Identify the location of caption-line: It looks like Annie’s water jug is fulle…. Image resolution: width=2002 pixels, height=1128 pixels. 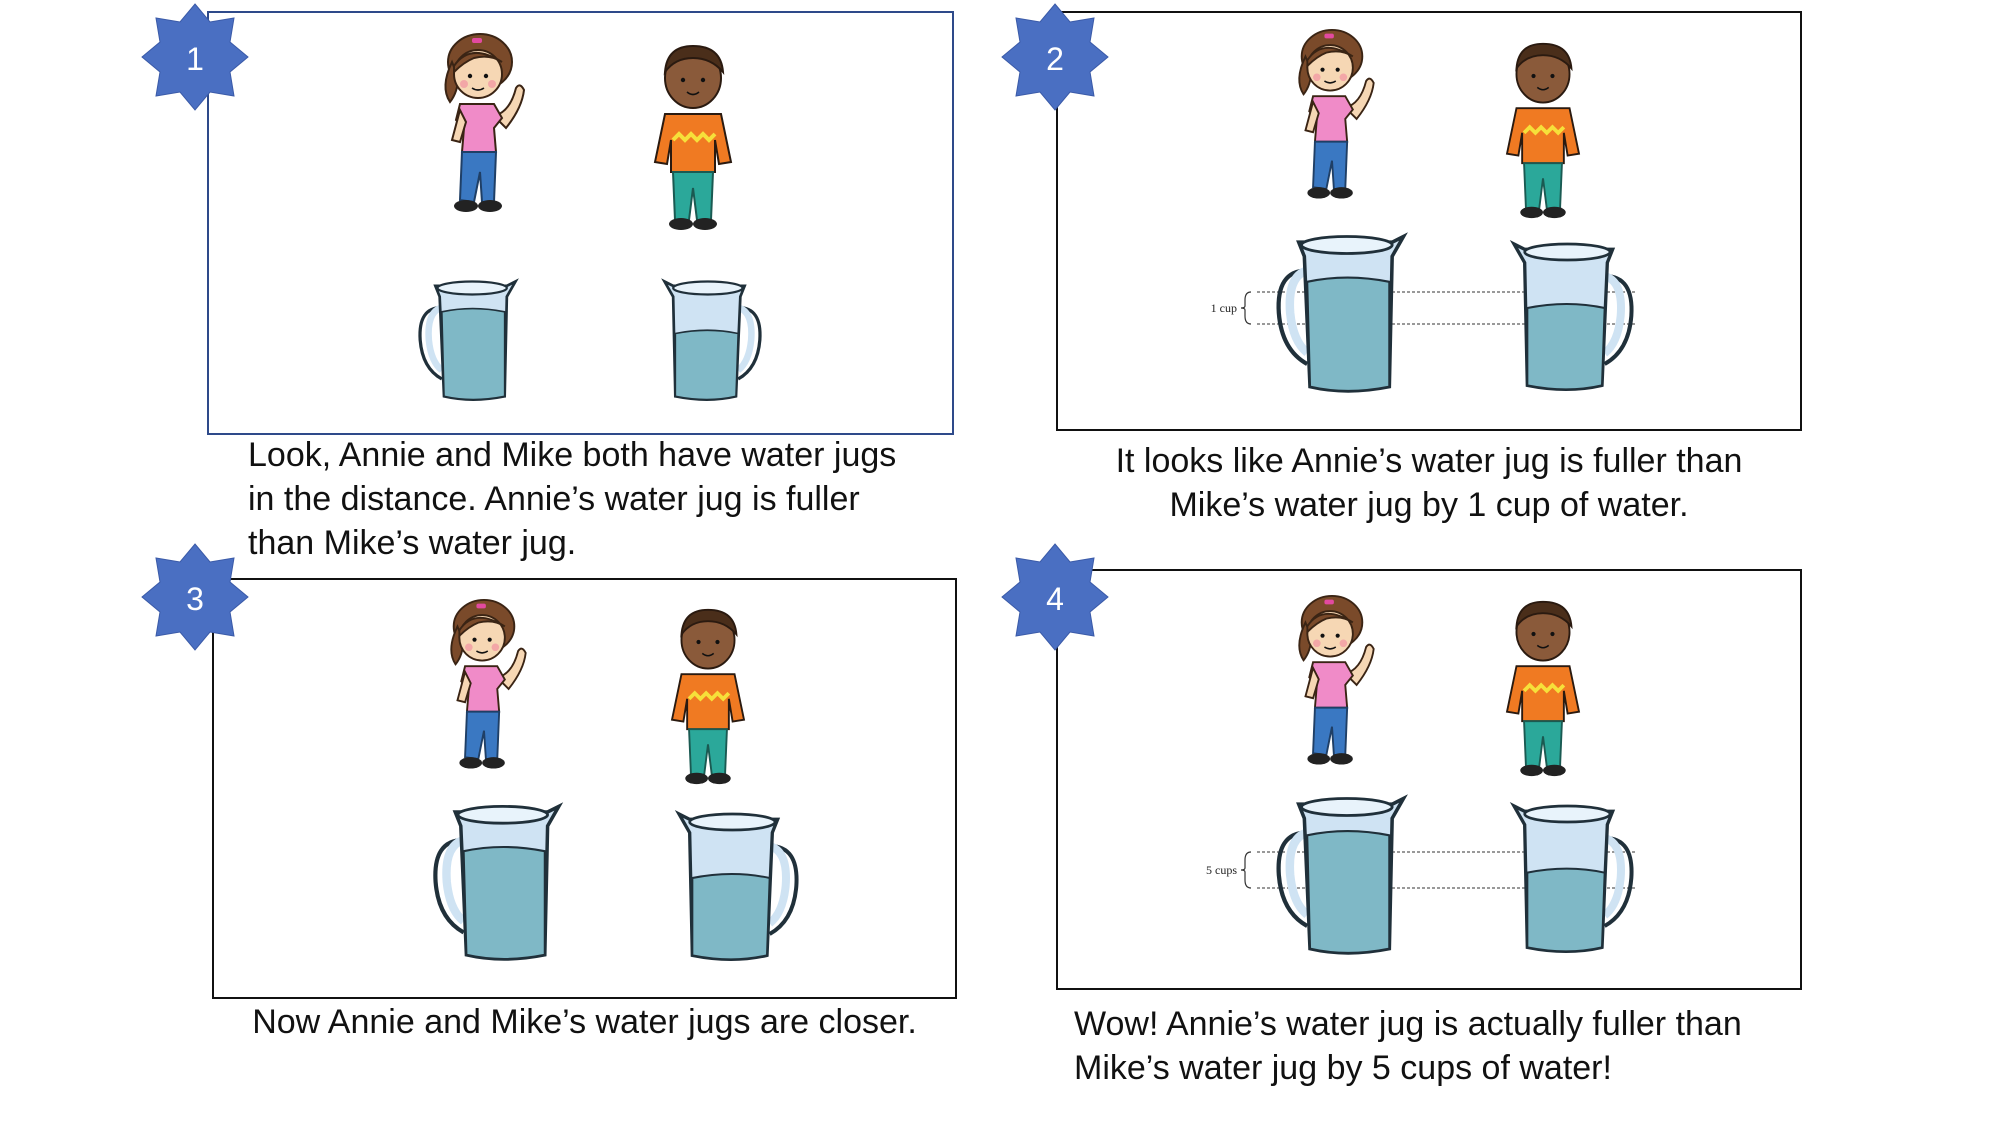
(1429, 461).